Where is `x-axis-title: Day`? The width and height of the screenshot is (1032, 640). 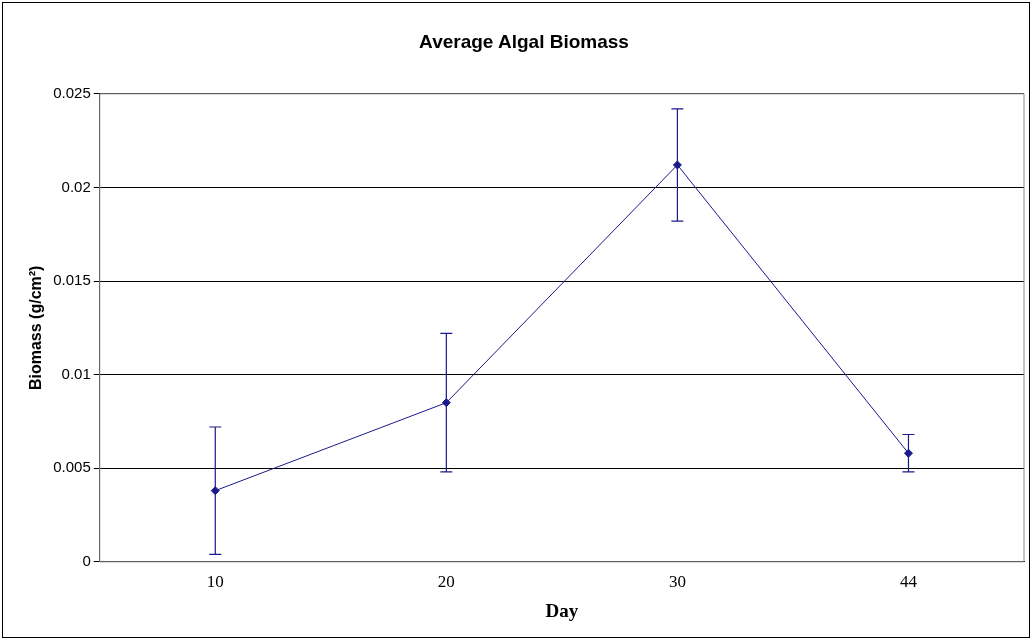 x-axis-title: Day is located at coordinates (562, 610).